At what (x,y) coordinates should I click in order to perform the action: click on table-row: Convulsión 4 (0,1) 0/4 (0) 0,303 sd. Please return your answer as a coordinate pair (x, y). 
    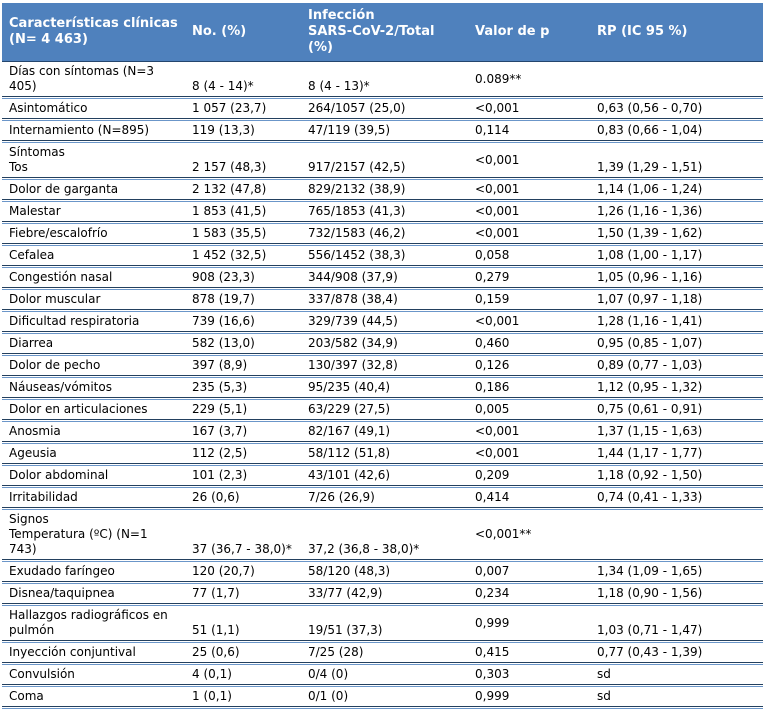
    Looking at the image, I should click on (382, 674).